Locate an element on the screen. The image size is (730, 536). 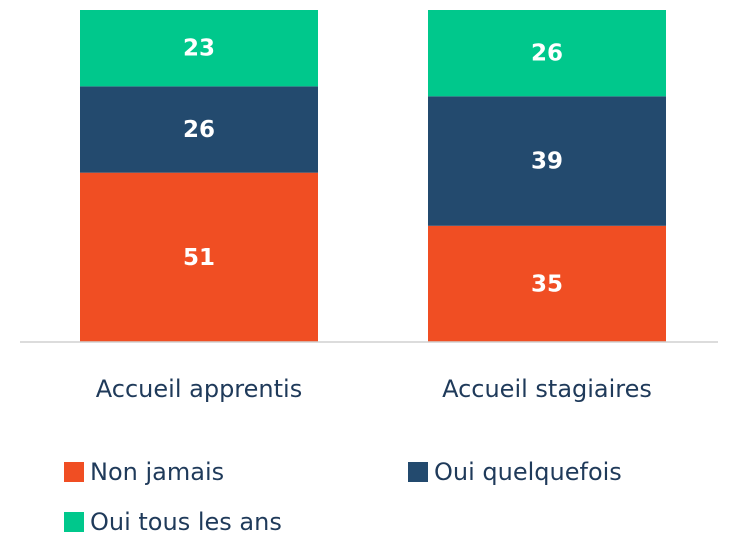
data-label: 35 is located at coordinates (547, 284).